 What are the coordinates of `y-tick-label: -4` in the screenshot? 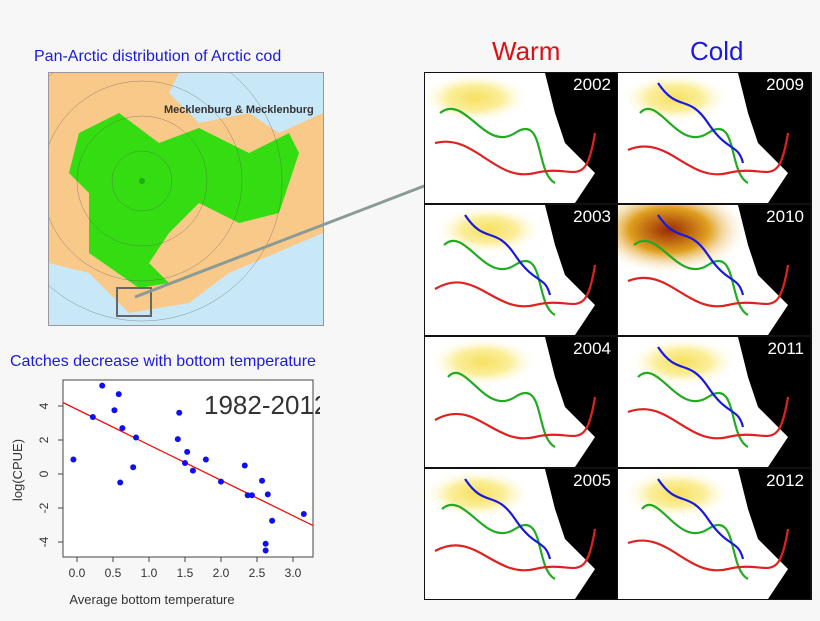 It's located at (44, 541).